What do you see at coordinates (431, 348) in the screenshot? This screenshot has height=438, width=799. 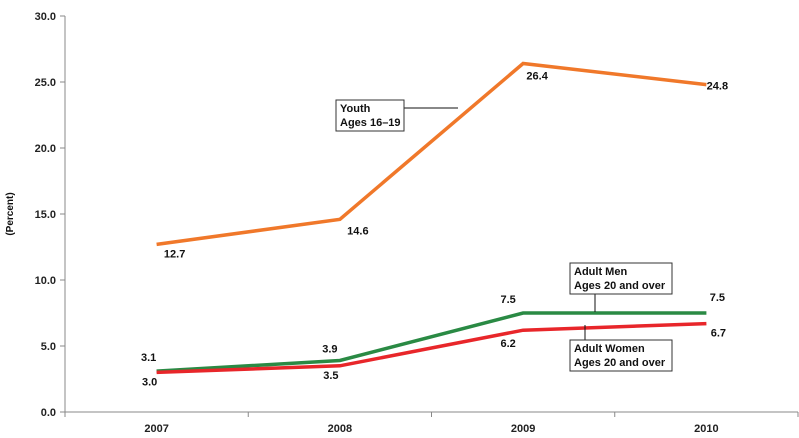 I see `series-line-women` at bounding box center [431, 348].